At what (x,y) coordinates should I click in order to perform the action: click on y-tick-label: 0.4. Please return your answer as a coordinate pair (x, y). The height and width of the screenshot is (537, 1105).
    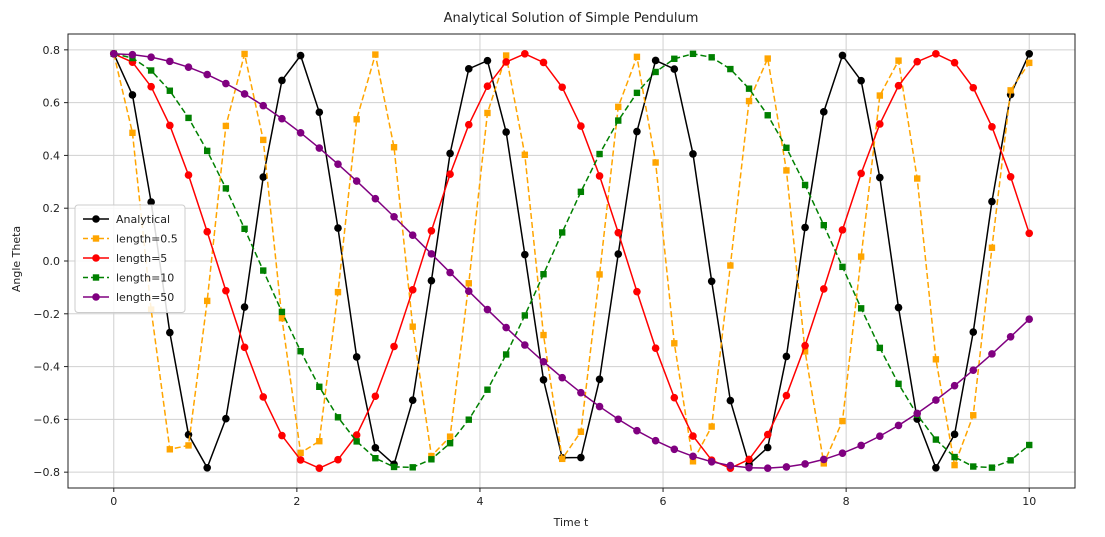
    Looking at the image, I should click on (52, 155).